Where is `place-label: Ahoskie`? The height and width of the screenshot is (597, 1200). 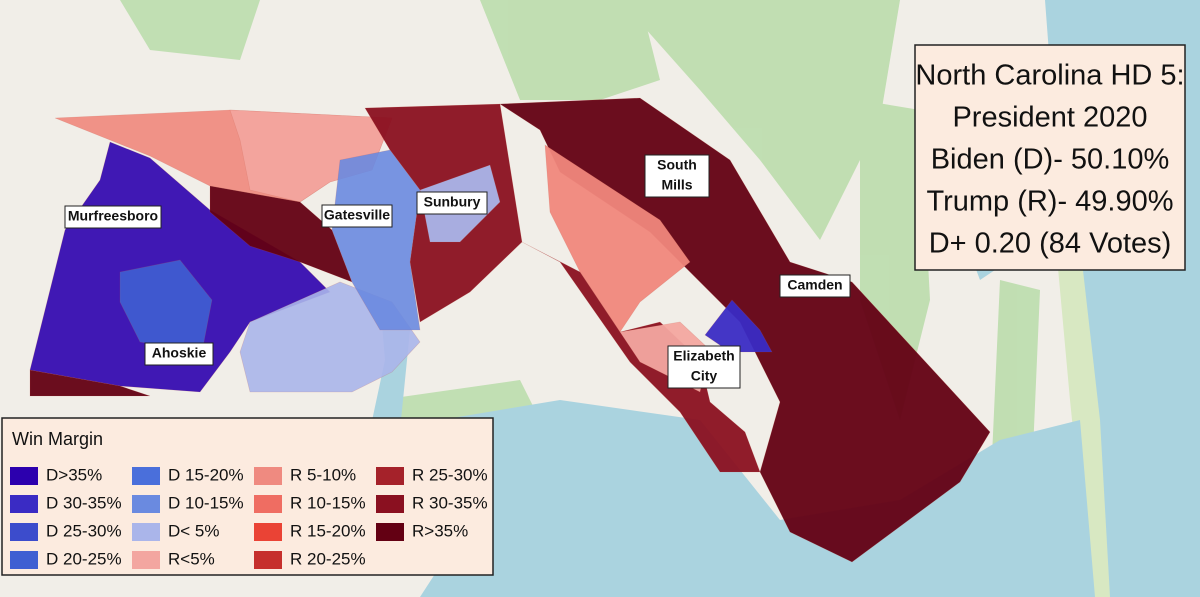 place-label: Ahoskie is located at coordinates (179, 353).